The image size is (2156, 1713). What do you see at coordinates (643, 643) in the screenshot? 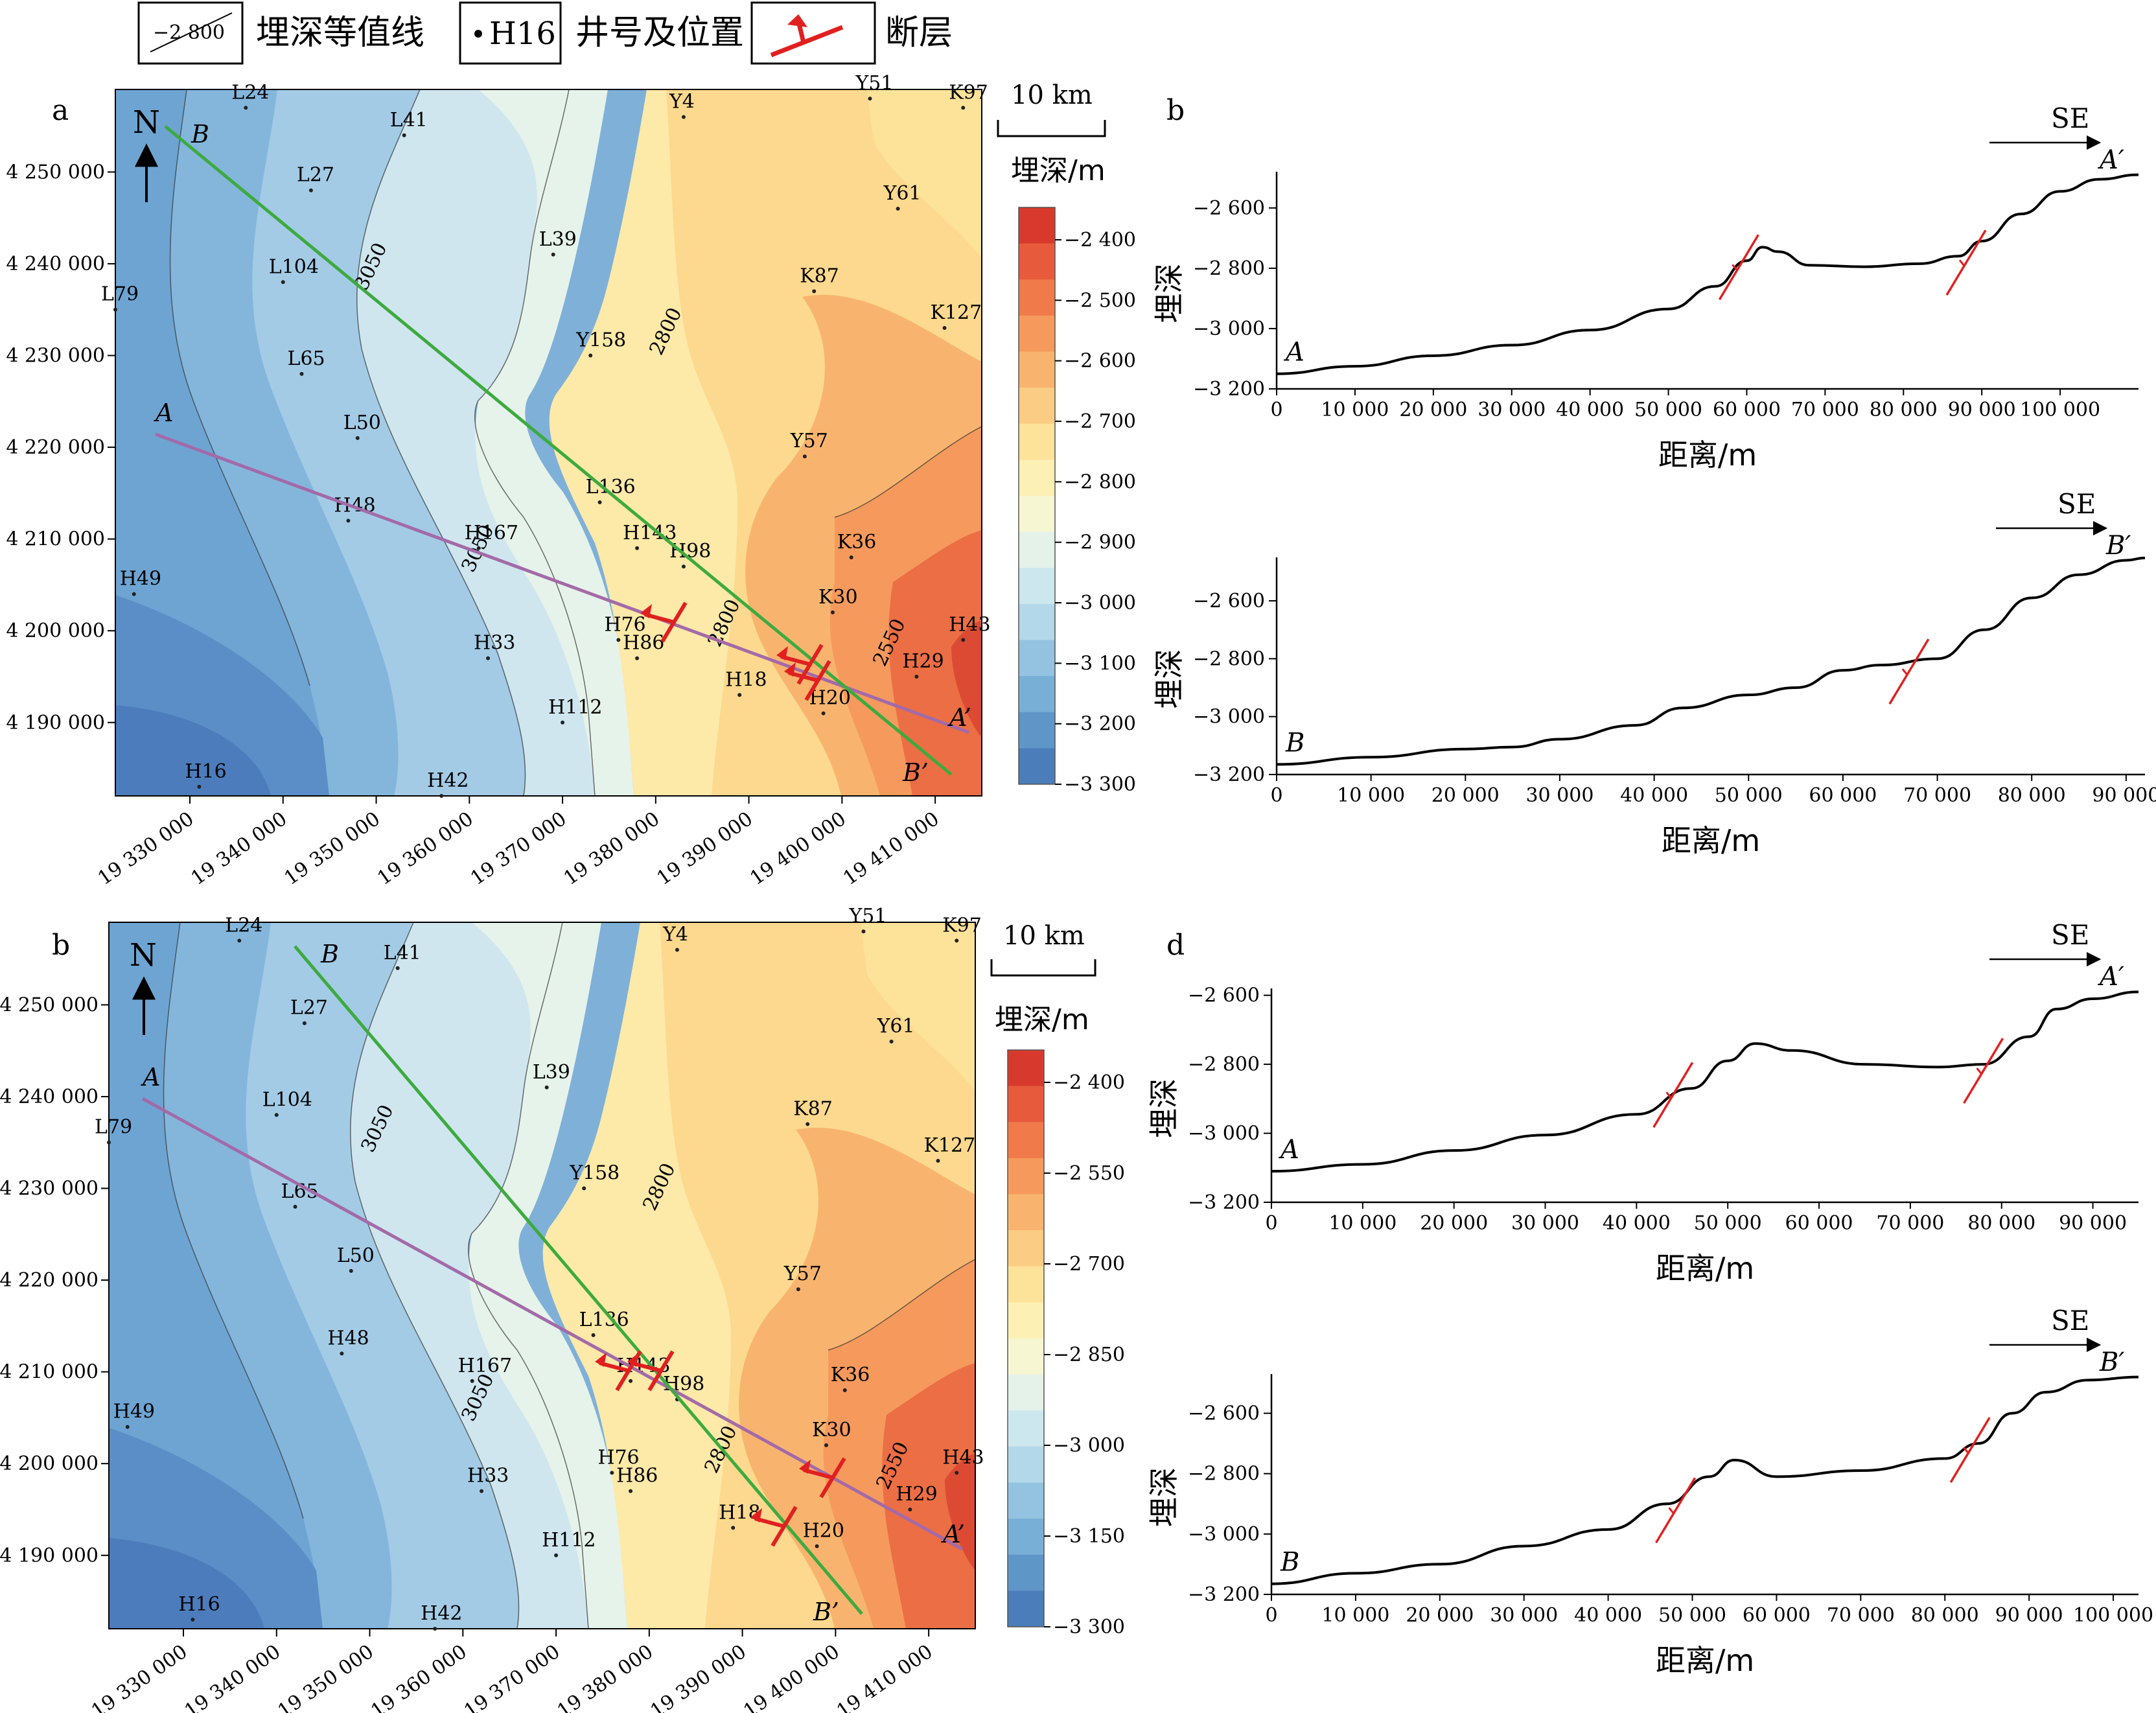
I see `well-label: H86` at bounding box center [643, 643].